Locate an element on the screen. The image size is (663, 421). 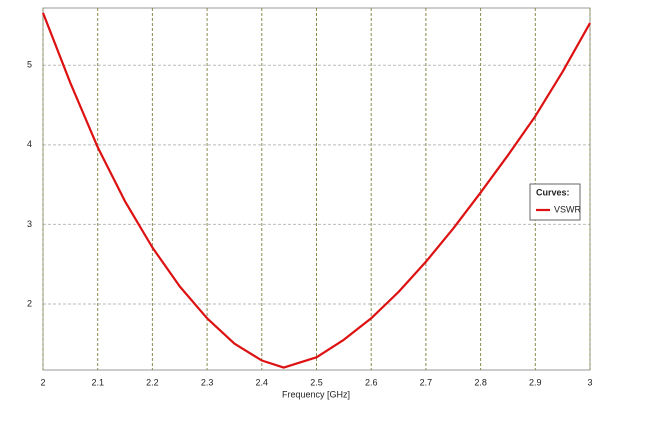
legend-box is located at coordinates (555, 202).